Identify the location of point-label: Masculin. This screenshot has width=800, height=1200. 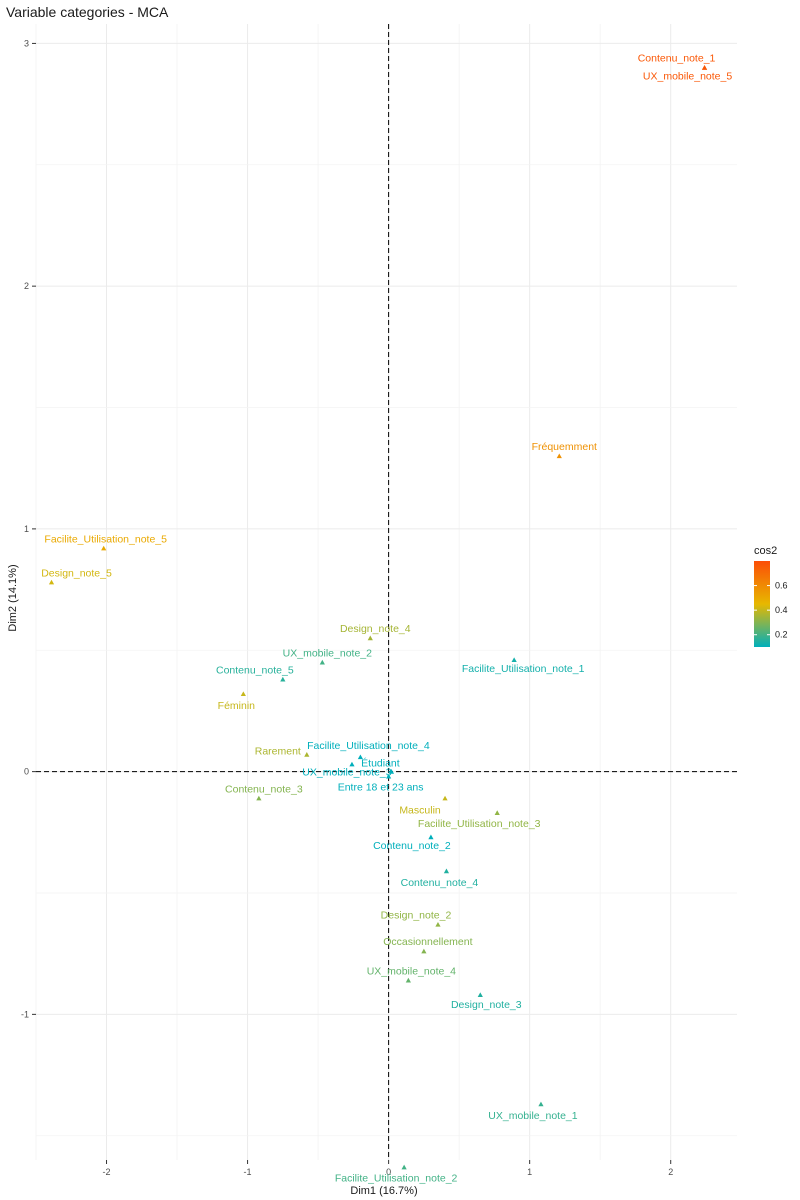
(420, 810).